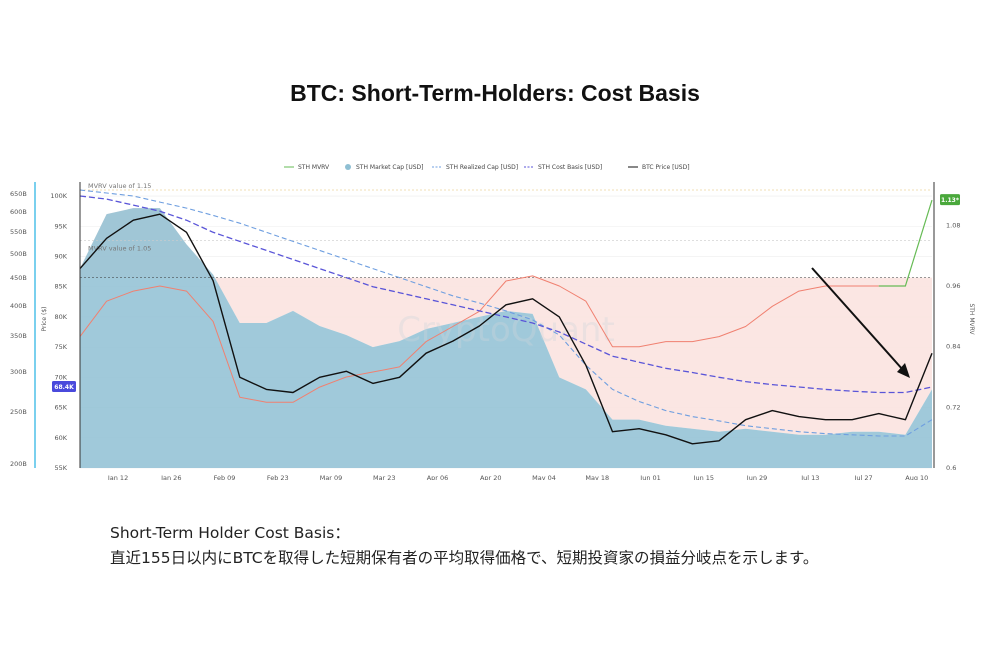 This screenshot has height=660, width=990. I want to click on x-tick-label: Aug 10, so click(916, 477).